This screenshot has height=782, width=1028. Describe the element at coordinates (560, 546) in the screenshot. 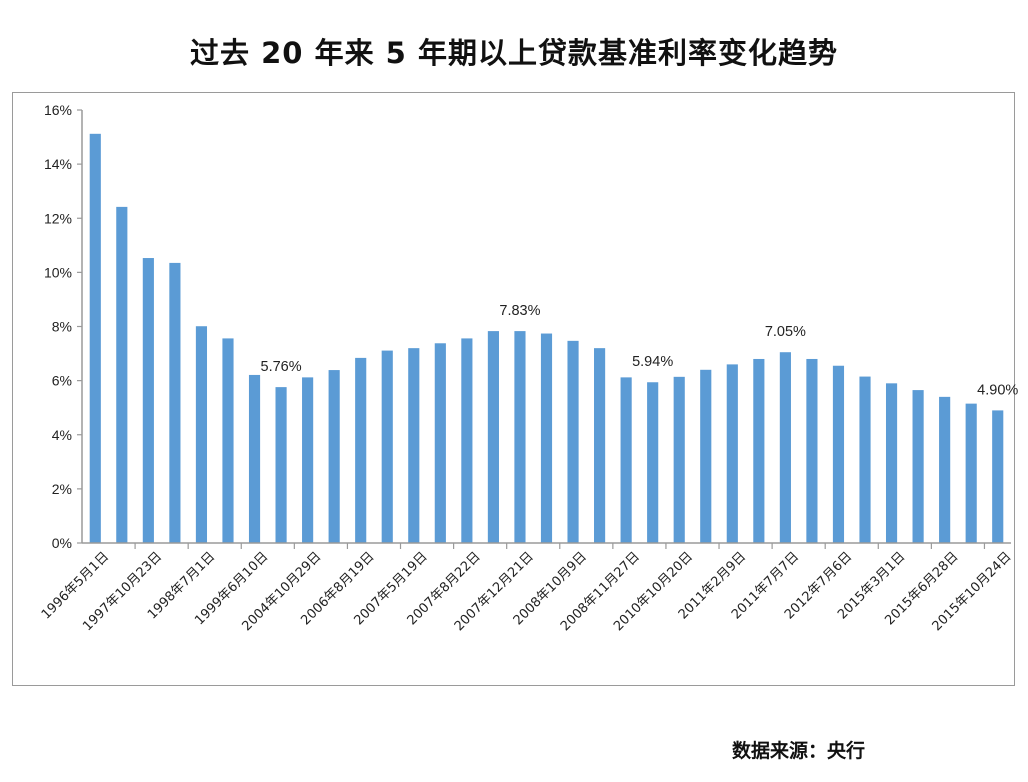

I see `x-axis-ticks` at that location.